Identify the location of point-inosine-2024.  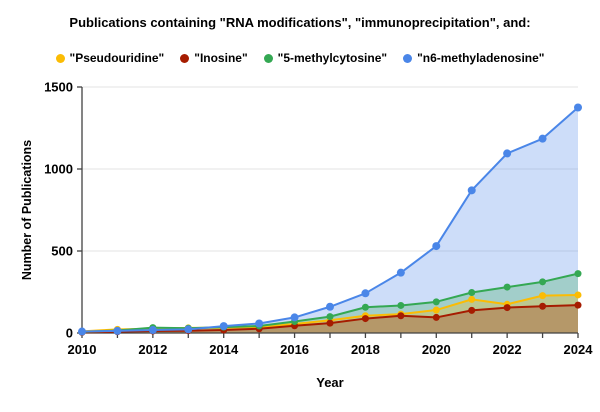
(578, 305).